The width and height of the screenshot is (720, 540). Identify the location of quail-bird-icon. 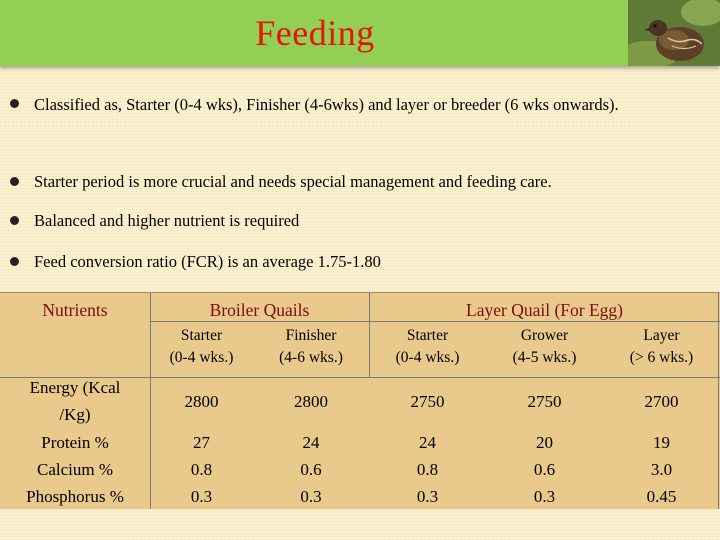
(674, 33).